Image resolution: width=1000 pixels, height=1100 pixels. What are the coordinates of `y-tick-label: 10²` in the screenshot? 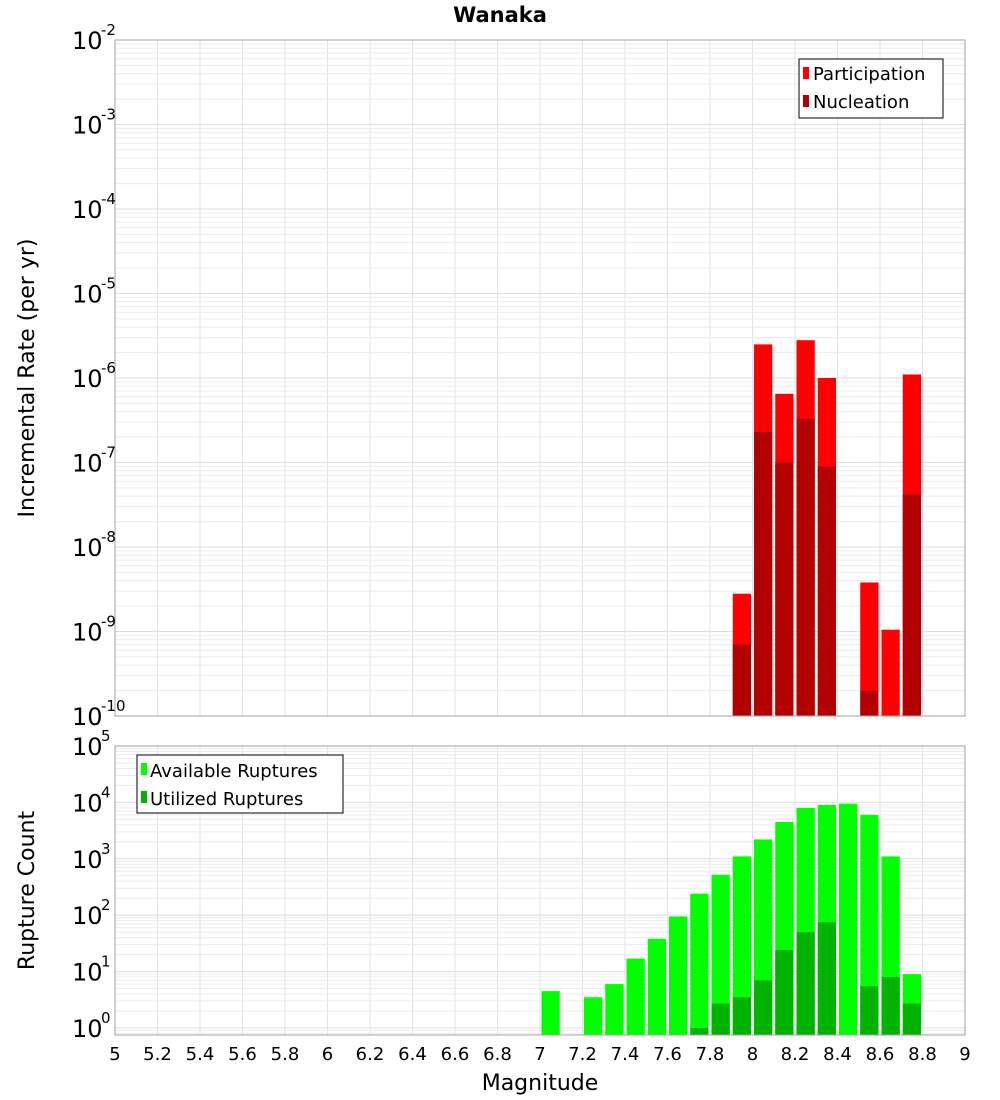 It's located at (91, 913).